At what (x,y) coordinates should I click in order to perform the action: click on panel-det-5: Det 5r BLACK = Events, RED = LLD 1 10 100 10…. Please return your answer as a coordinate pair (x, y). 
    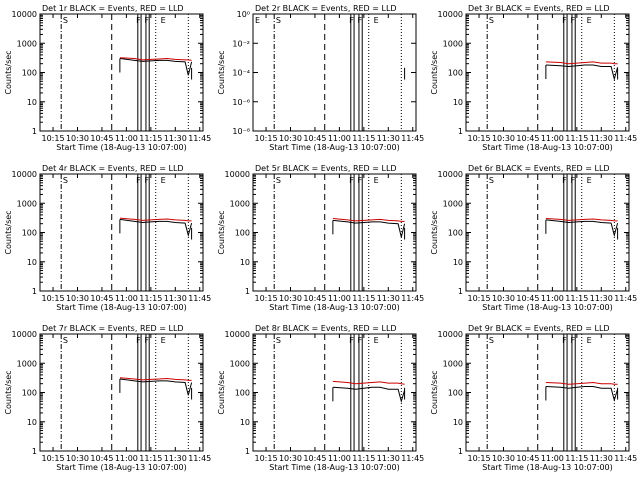
    Looking at the image, I should click on (320, 238).